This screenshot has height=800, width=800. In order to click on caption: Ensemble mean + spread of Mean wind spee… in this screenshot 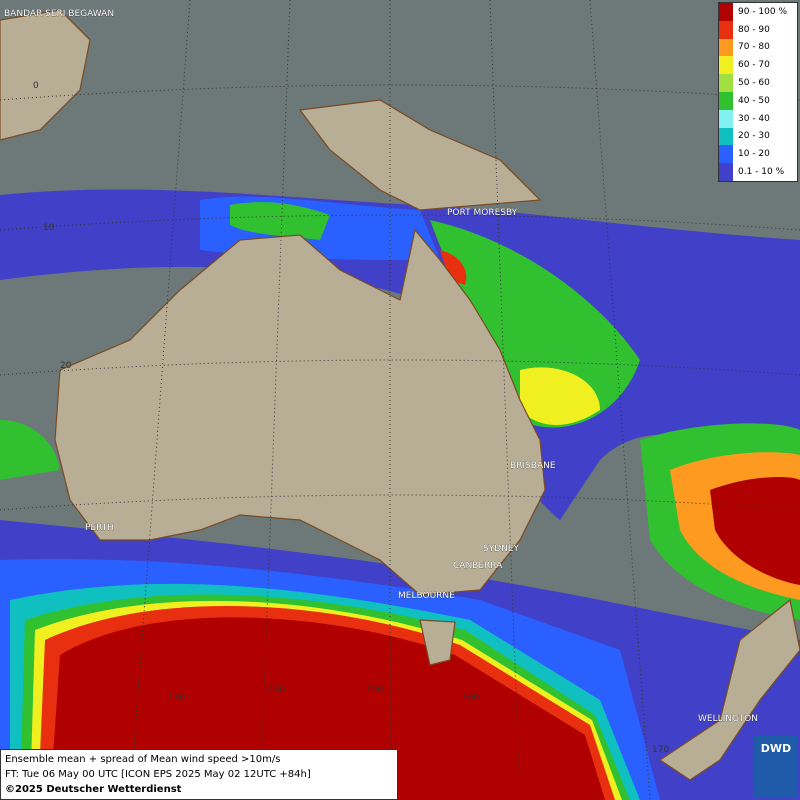, I will do `click(199, 774)`.